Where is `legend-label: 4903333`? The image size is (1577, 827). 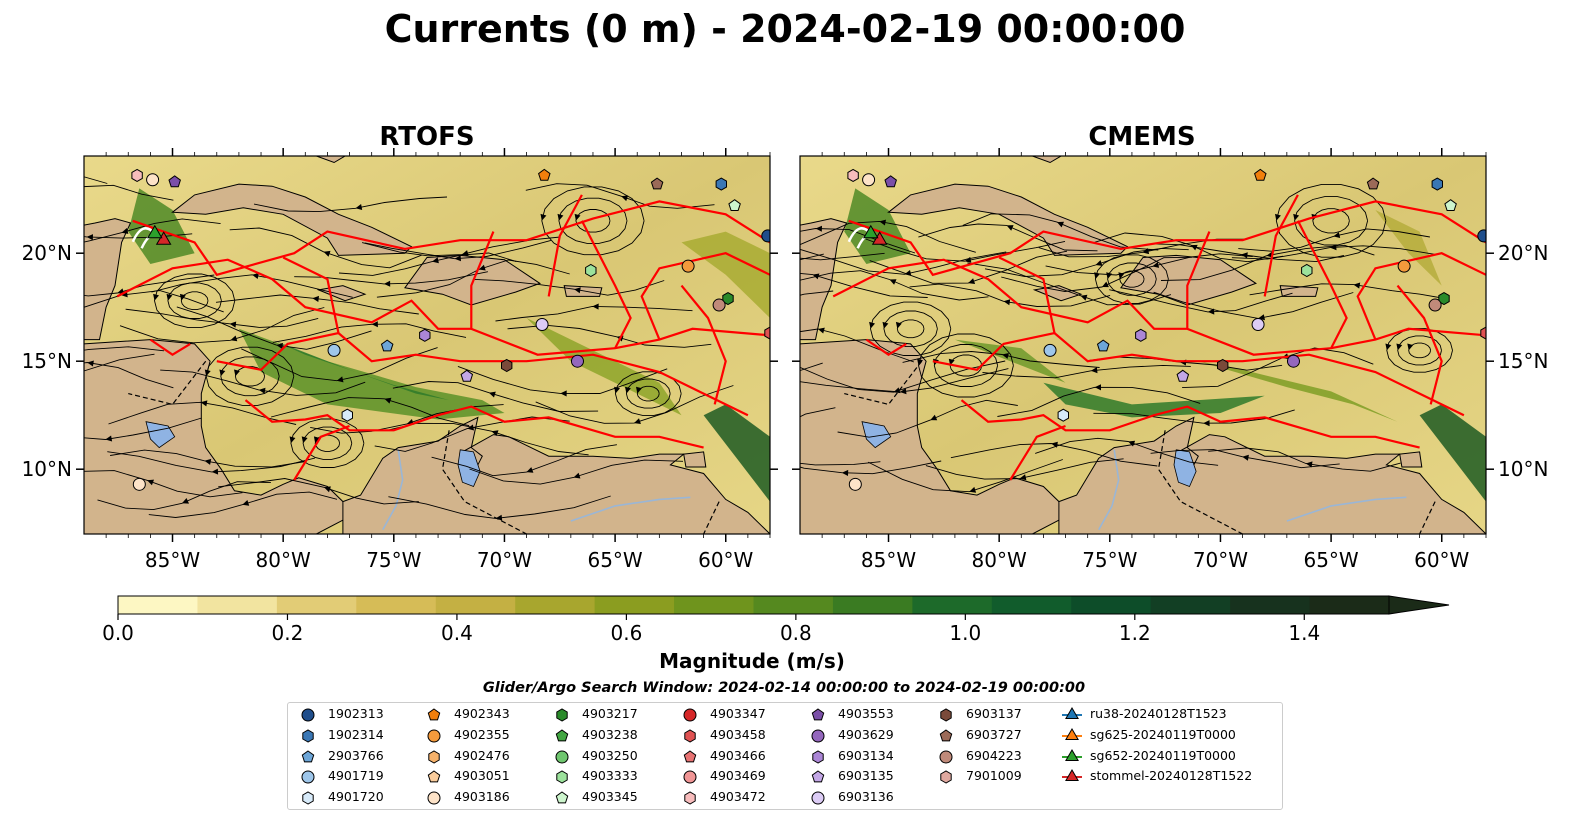
legend-label: 4903333 is located at coordinates (610, 776).